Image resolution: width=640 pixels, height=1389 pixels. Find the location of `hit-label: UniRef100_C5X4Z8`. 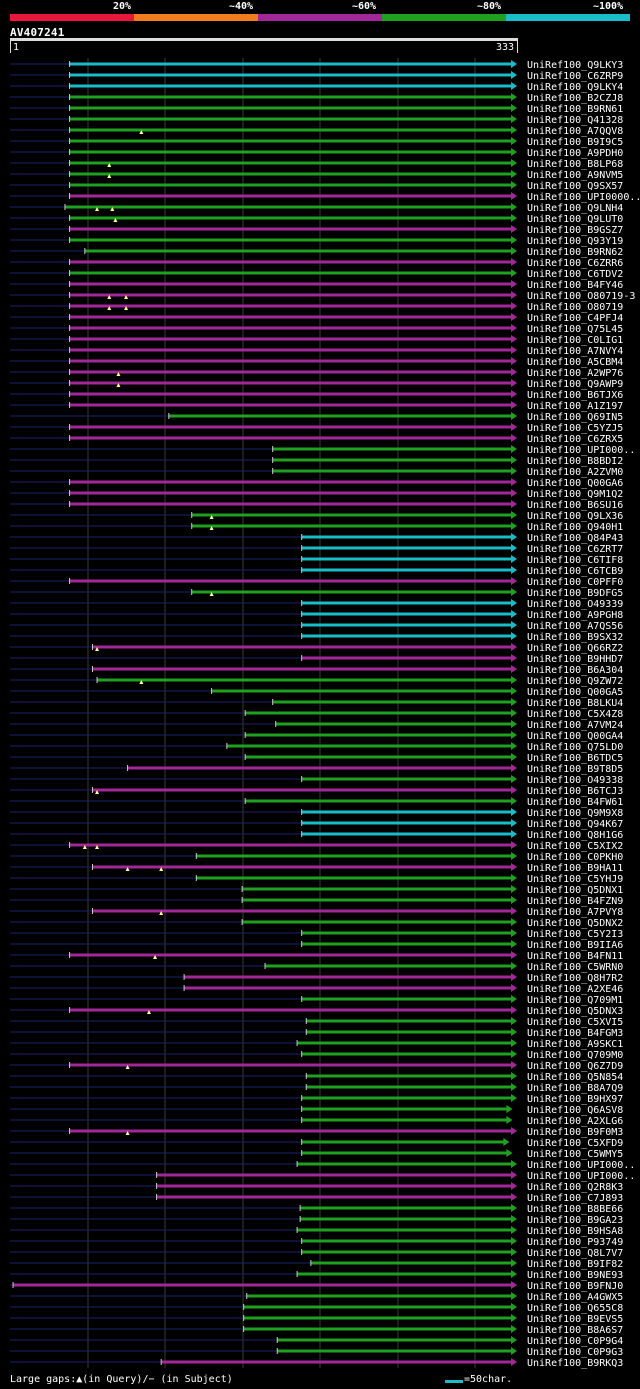

hit-label: UniRef100_C5X4Z8 is located at coordinates (575, 714).